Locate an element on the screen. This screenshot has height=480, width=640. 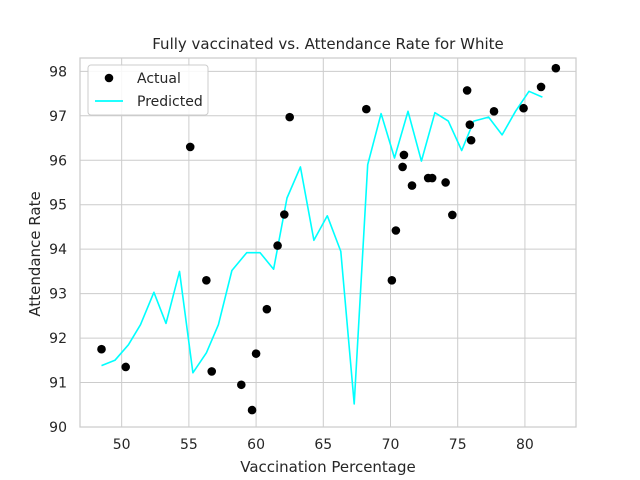
y-tick-label: 90 is located at coordinates (58, 428).